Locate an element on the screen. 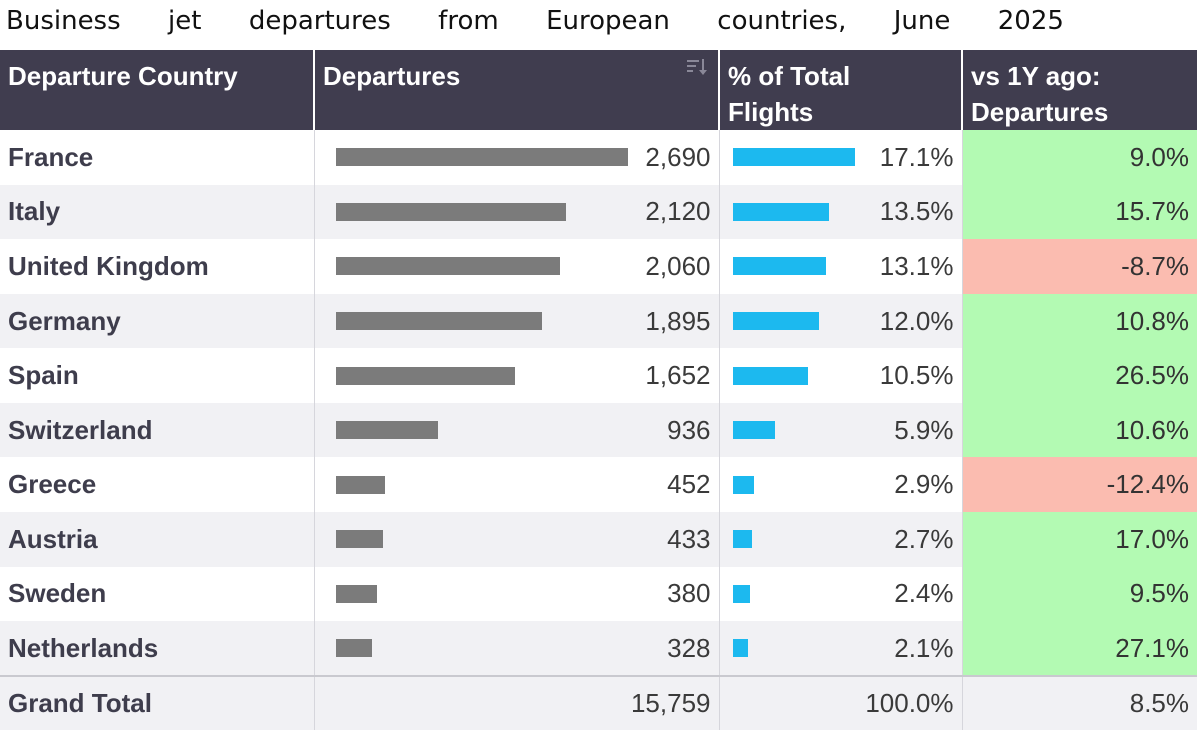  share-cell: 12.0% is located at coordinates (840, 321).